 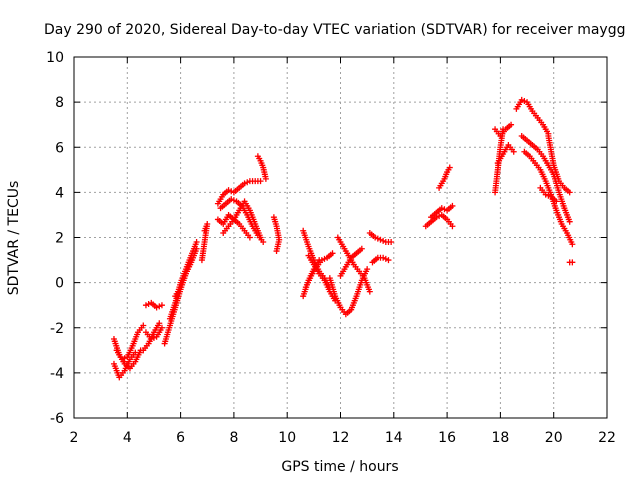 What do you see at coordinates (180, 438) in the screenshot?
I see `x-tick-label: 6` at bounding box center [180, 438].